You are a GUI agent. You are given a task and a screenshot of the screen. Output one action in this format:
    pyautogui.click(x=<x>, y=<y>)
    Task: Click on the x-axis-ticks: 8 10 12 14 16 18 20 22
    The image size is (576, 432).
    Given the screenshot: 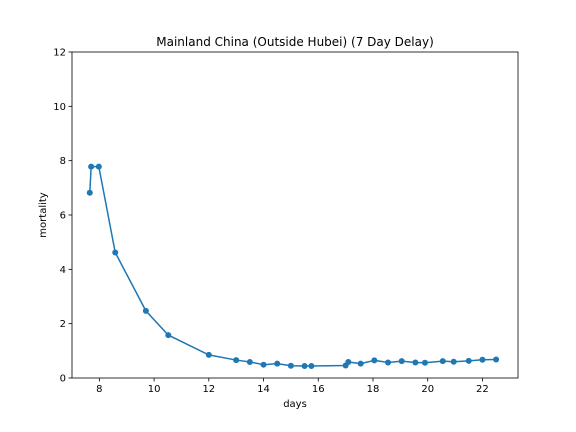 What is the action you would take?
    pyautogui.click(x=292, y=386)
    